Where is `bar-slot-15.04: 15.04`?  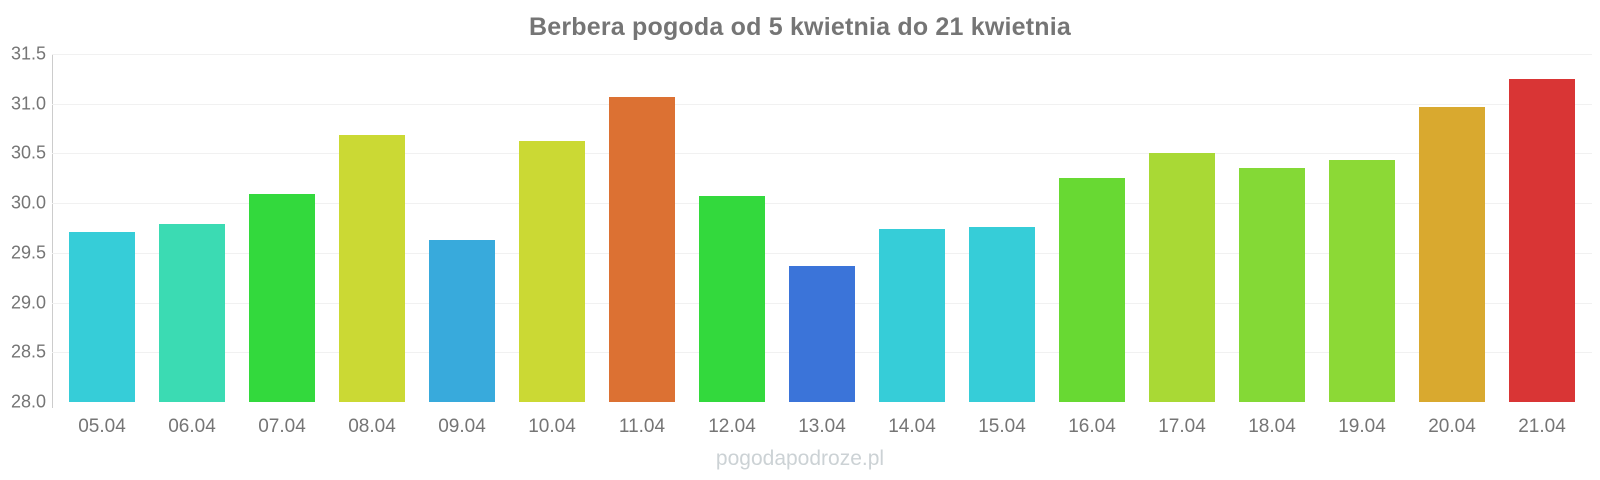
bar-slot-15.04: 15.04 is located at coordinates (1002, 245).